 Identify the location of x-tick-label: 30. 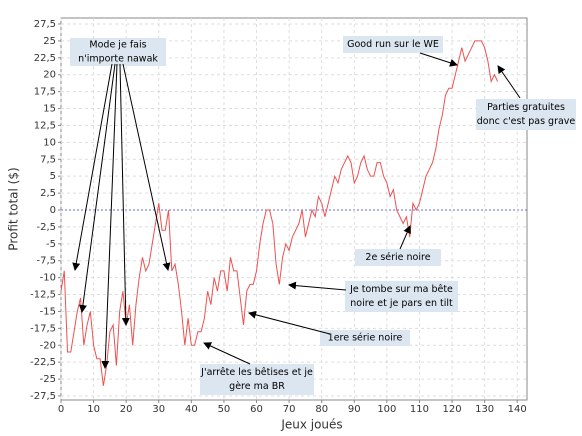
(158, 409).